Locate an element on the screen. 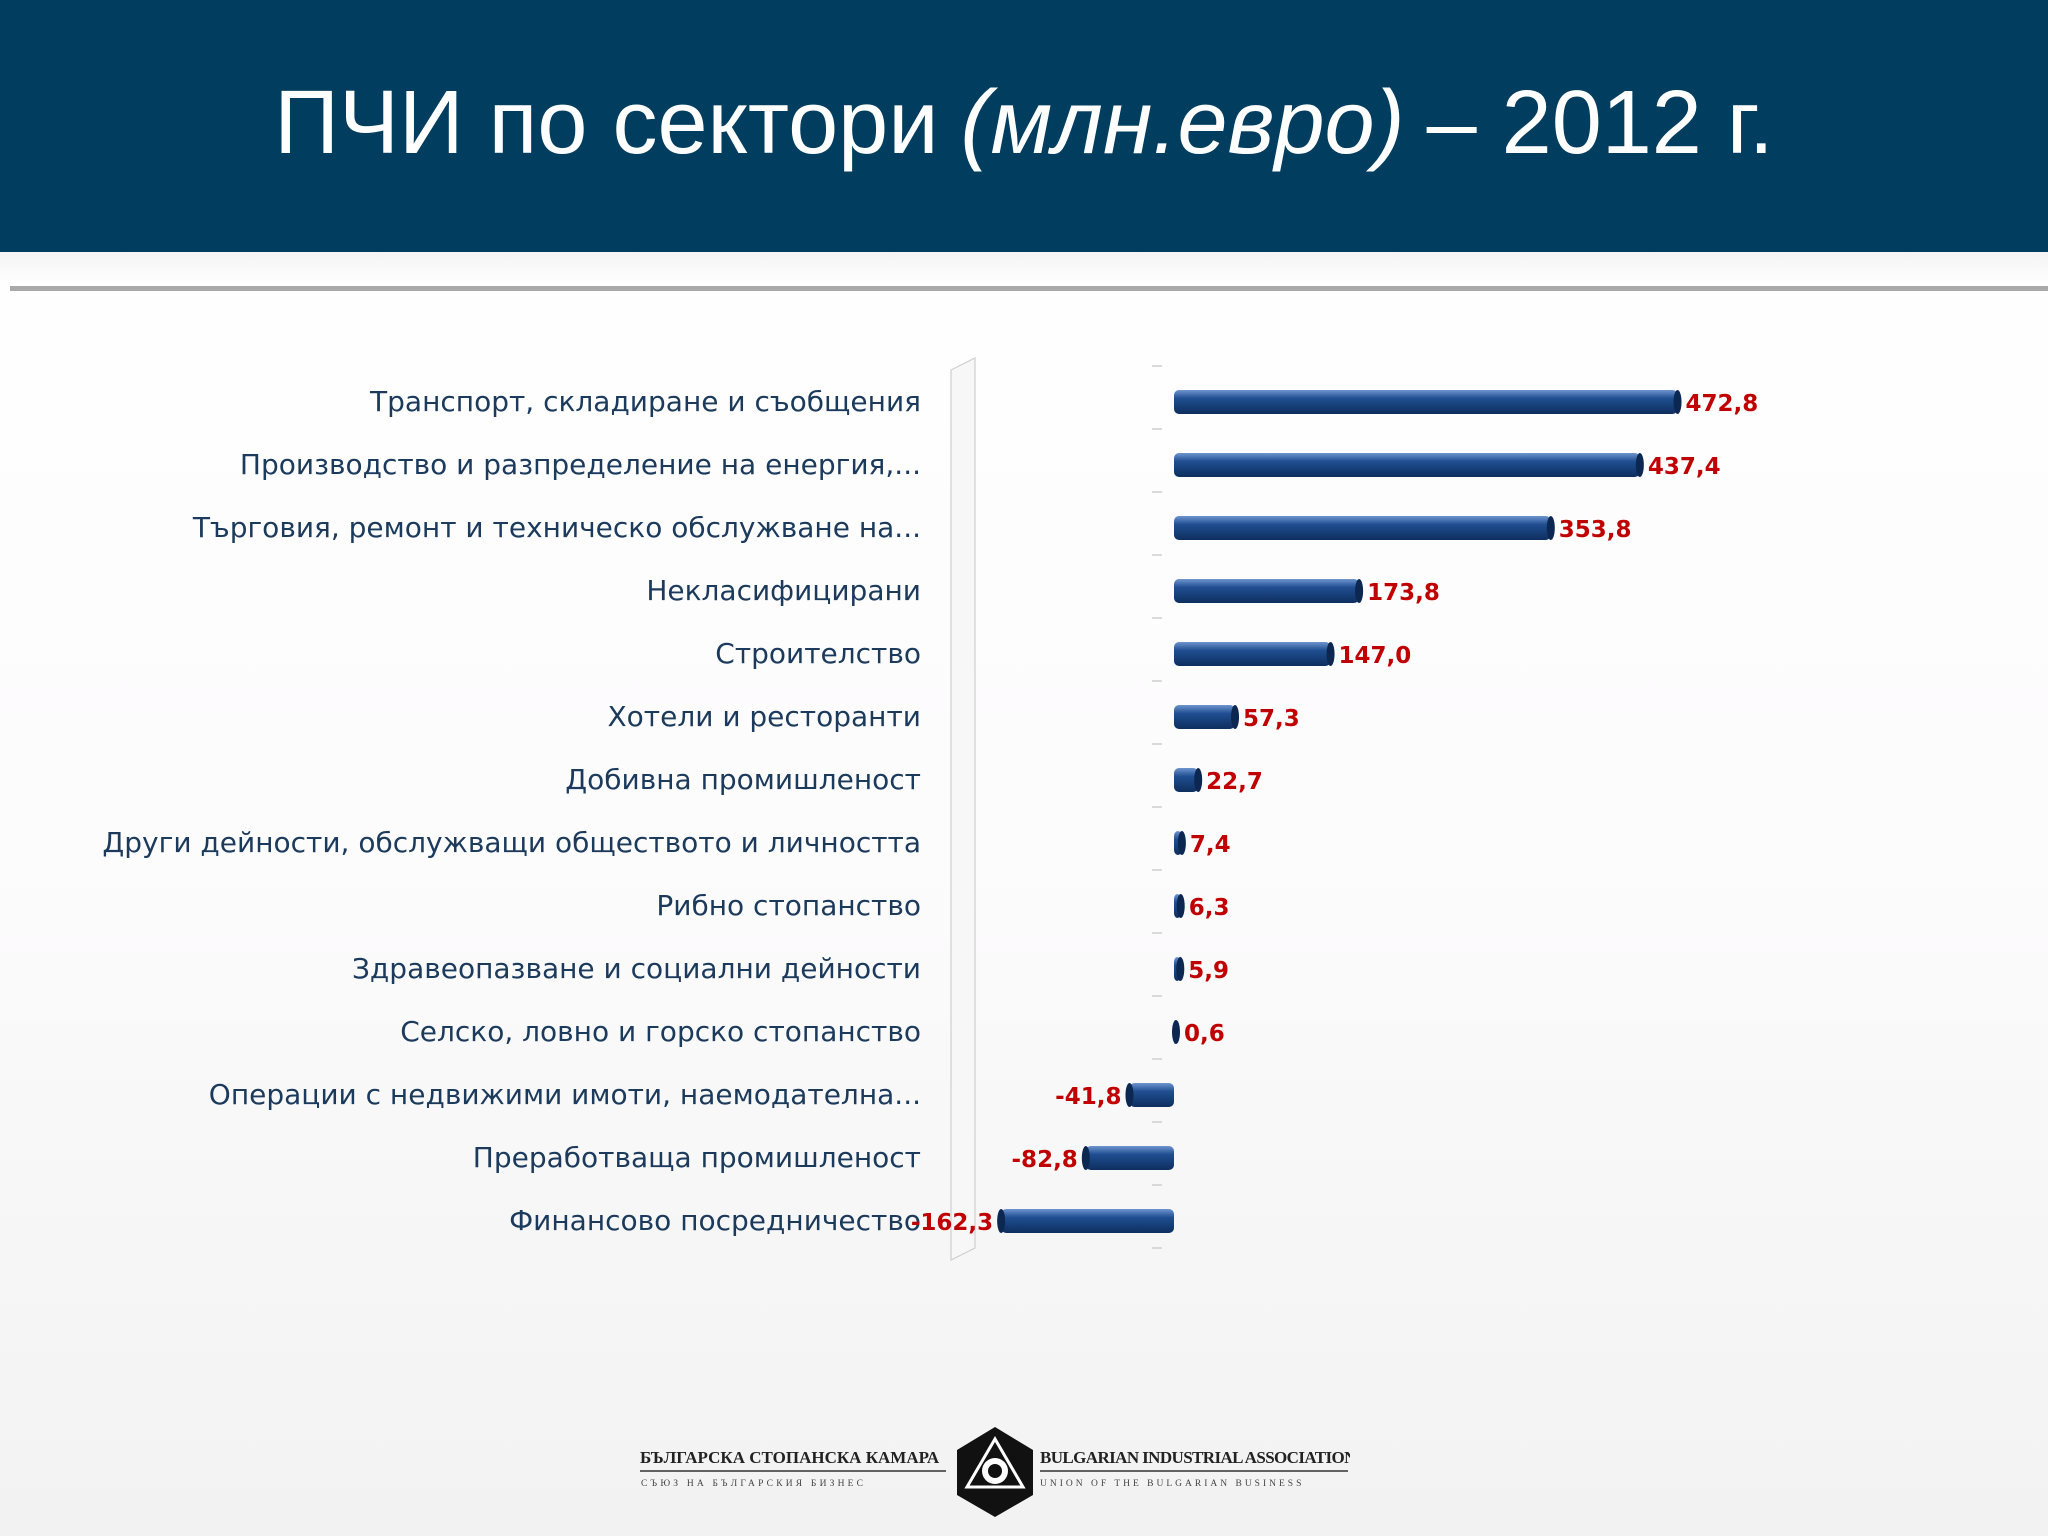 This screenshot has width=2048, height=1536. category-label: Селско, ловно и горско стопанство is located at coordinates (660, 1031).